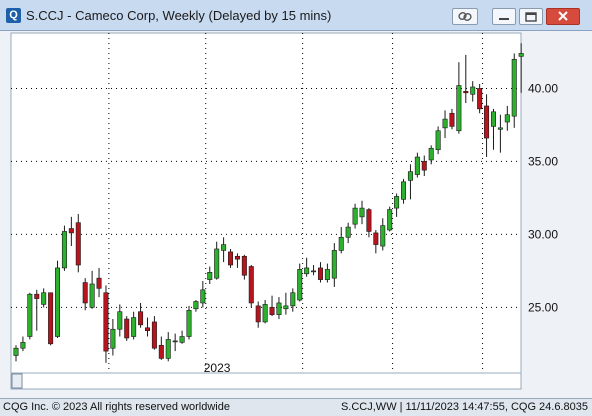  I want to click on link-button, so click(465, 16).